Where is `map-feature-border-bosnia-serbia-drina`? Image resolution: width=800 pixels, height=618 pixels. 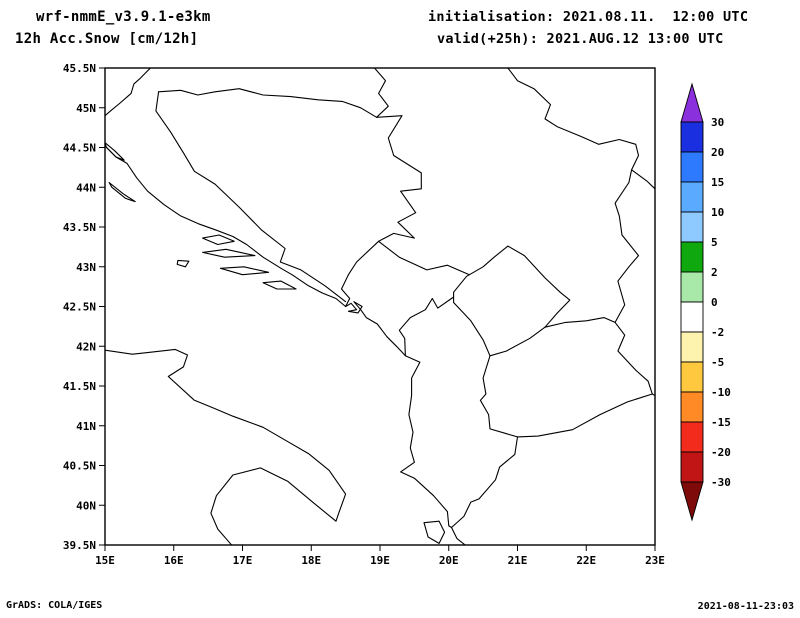 map-feature-border-bosnia-serbia-drina is located at coordinates (399, 178).